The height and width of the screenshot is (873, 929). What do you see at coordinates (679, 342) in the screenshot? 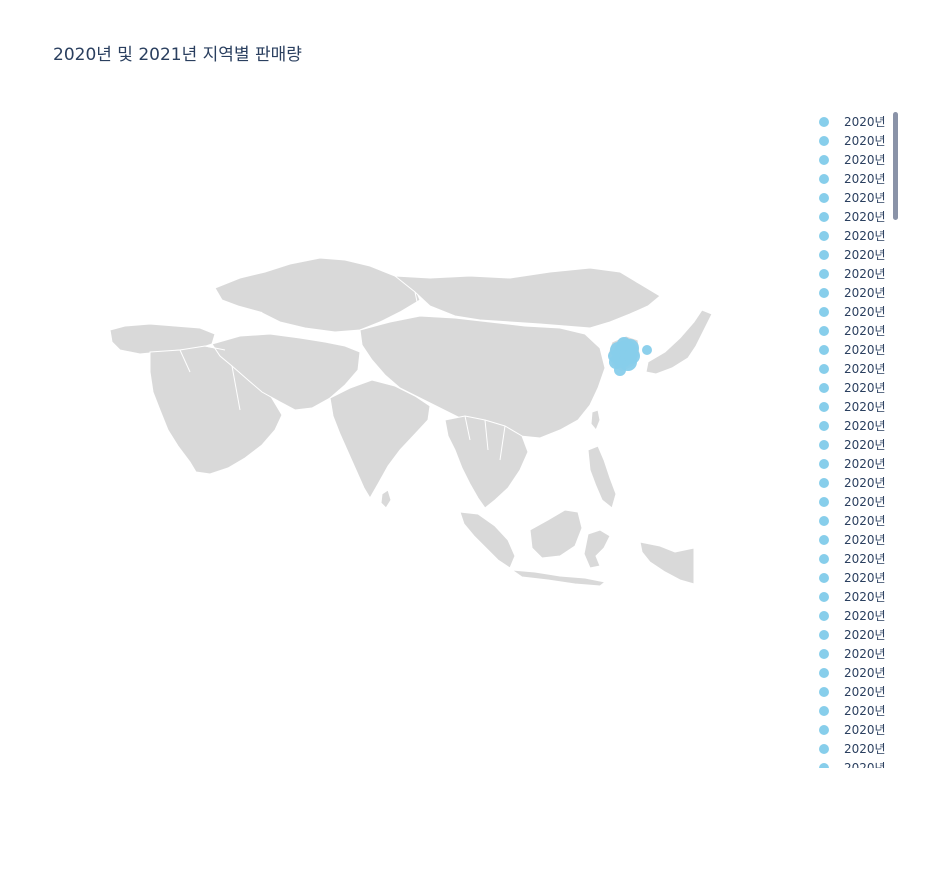
I see `land-japan` at bounding box center [679, 342].